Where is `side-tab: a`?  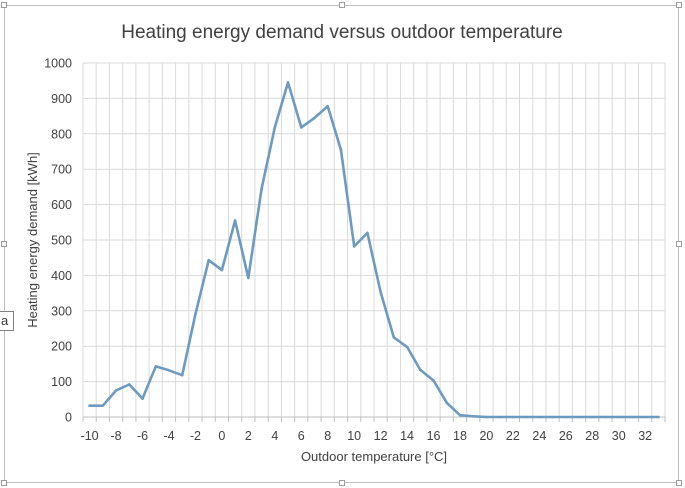 side-tab: a is located at coordinates (7, 321).